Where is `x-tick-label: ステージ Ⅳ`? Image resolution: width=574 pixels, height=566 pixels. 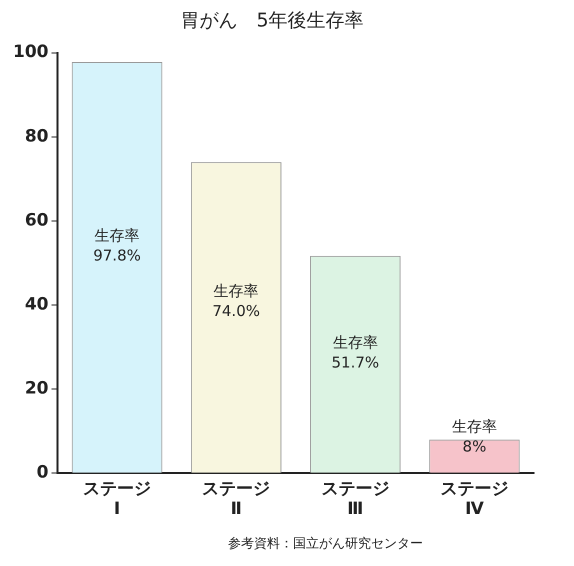 x-tick-label: ステージ Ⅳ is located at coordinates (474, 499).